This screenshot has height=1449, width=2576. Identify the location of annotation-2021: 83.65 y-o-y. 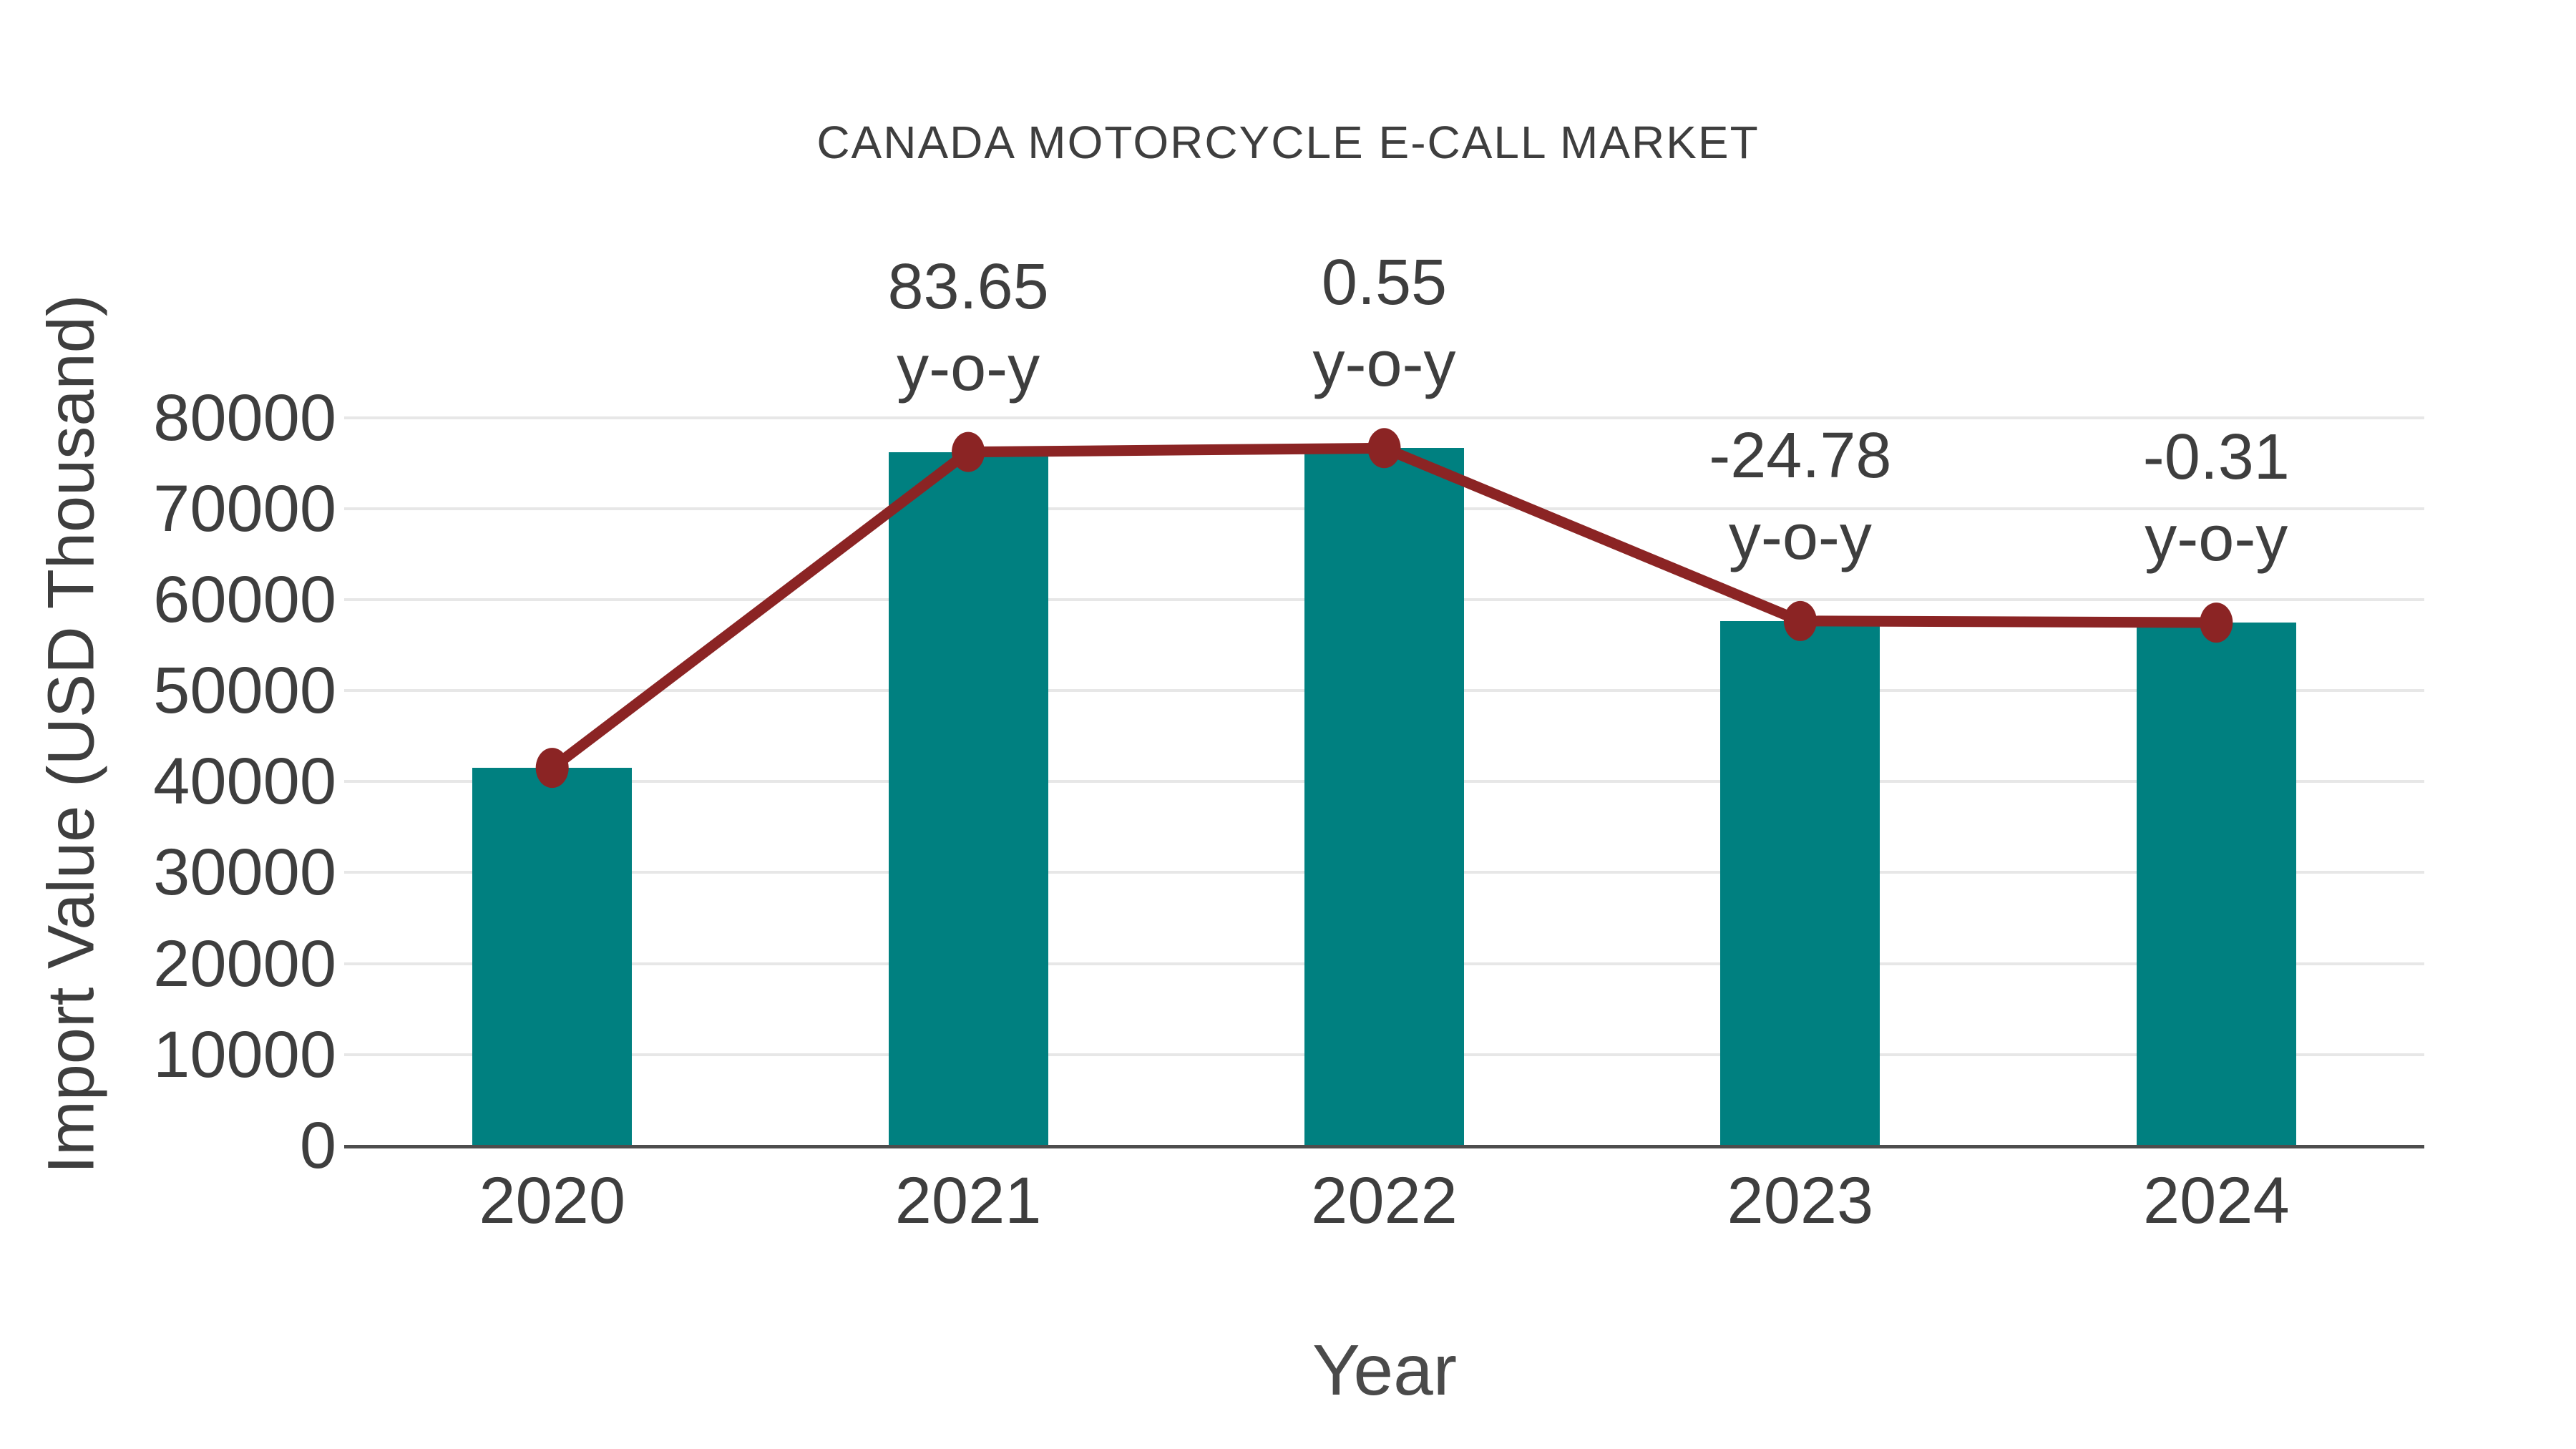
(968, 327).